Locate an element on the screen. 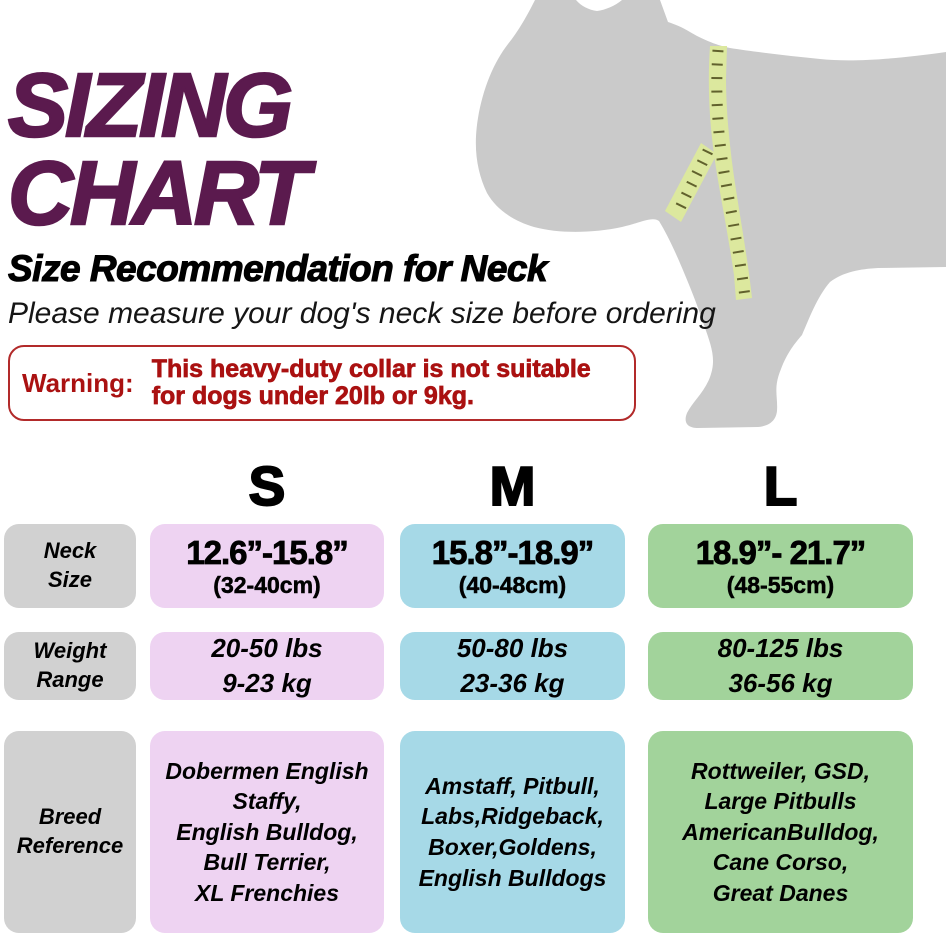 This screenshot has width=946, height=936. warning-text-line1: This heavy-duty collar is not suitable is located at coordinates (371, 369).